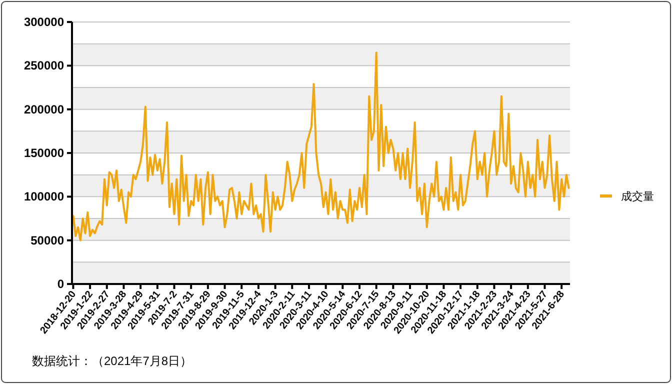  Describe the element at coordinates (44, 22) in the screenshot. I see `y-tick-label: 300000` at that location.